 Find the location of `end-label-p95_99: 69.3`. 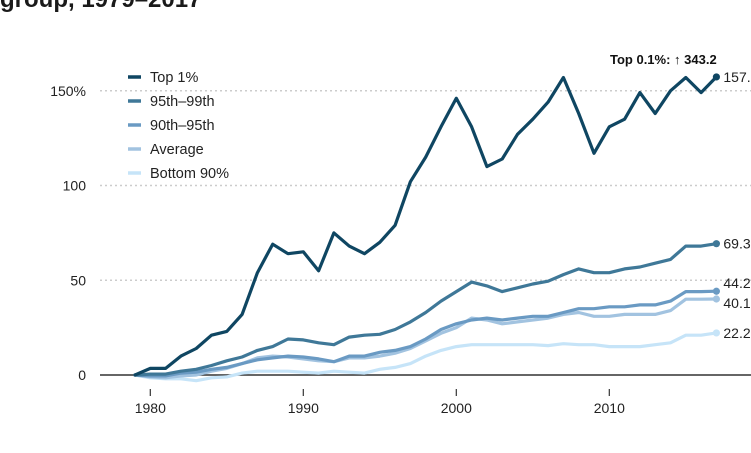

end-label-p95_99: 69.3 is located at coordinates (736, 244).